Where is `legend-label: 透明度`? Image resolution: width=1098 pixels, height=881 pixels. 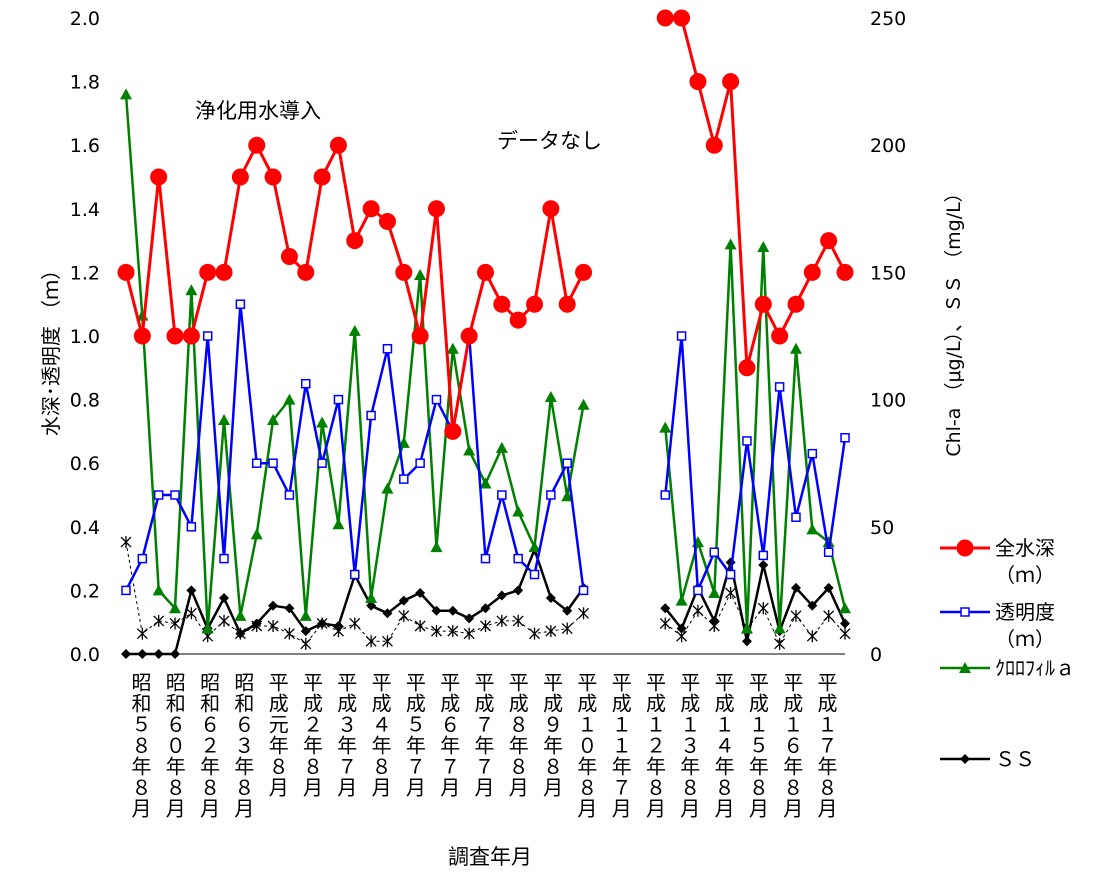
legend-label: 透明度 is located at coordinates (1025, 612).